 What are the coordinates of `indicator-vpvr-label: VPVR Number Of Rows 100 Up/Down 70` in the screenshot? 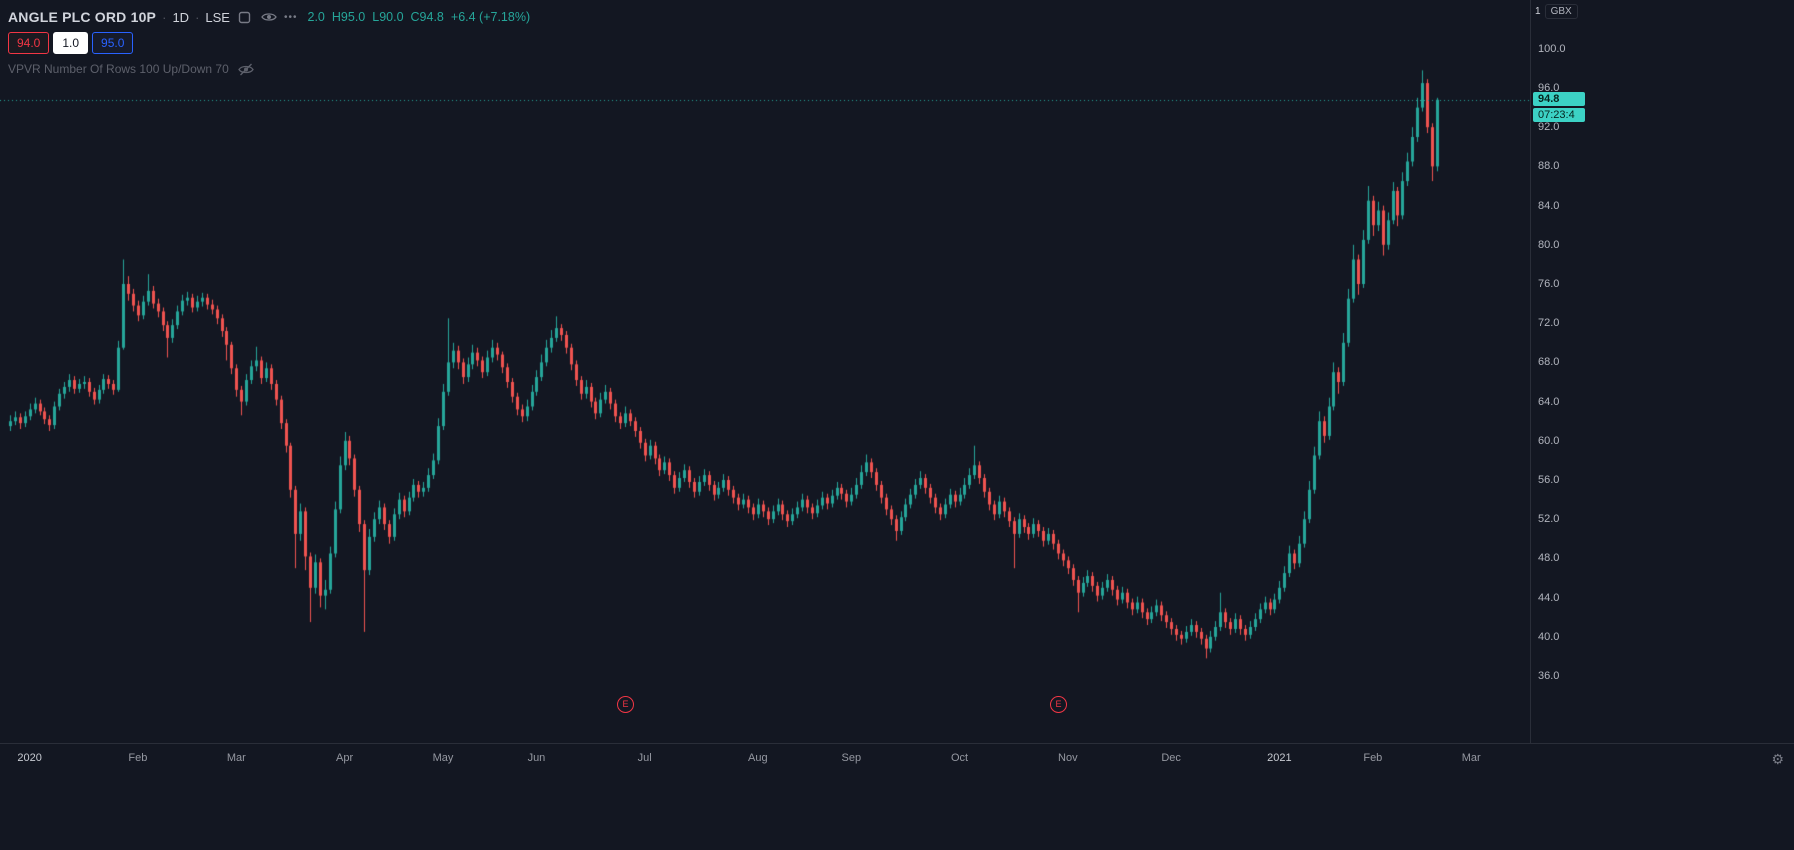 It's located at (118, 69).